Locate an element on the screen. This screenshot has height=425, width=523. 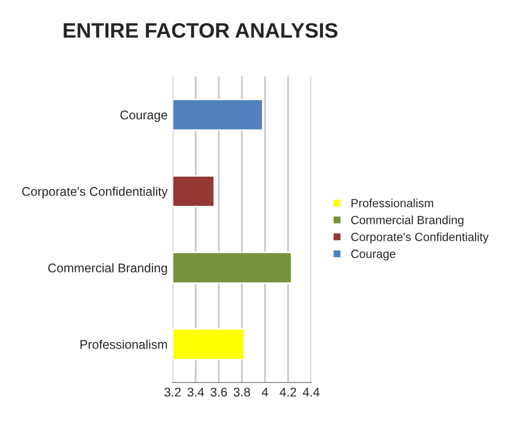
x-tick-label: 4.4 is located at coordinates (311, 392).